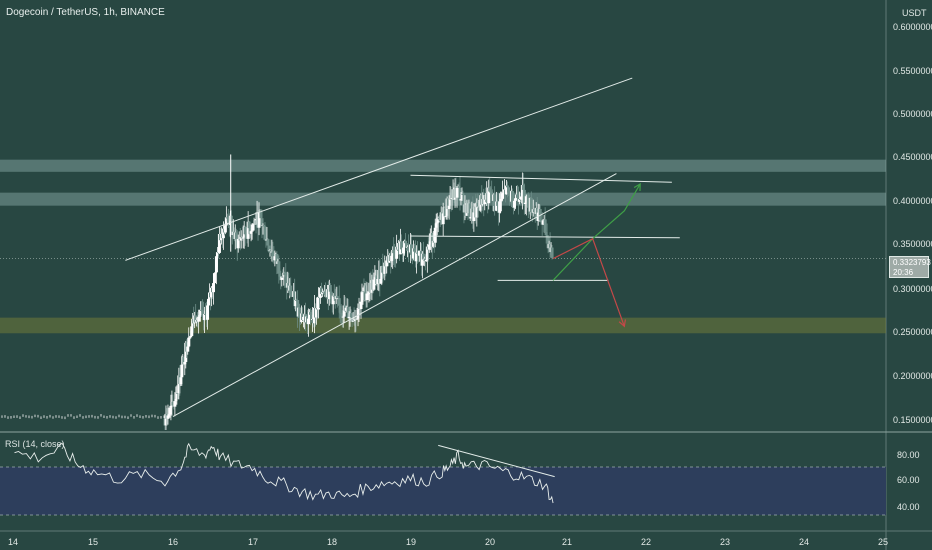  What do you see at coordinates (567, 542) in the screenshot?
I see `time-tick-label: 21` at bounding box center [567, 542].